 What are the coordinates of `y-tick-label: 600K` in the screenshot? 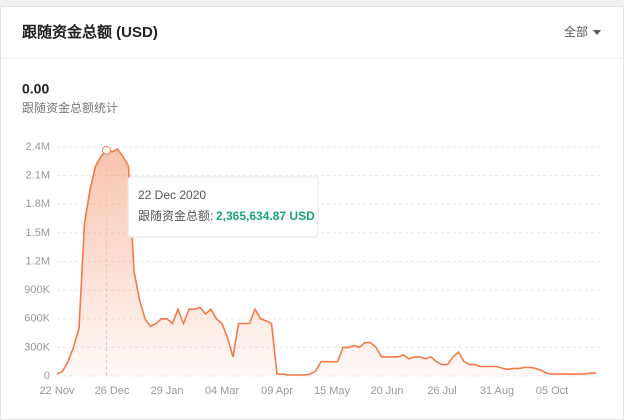 It's located at (37, 319).